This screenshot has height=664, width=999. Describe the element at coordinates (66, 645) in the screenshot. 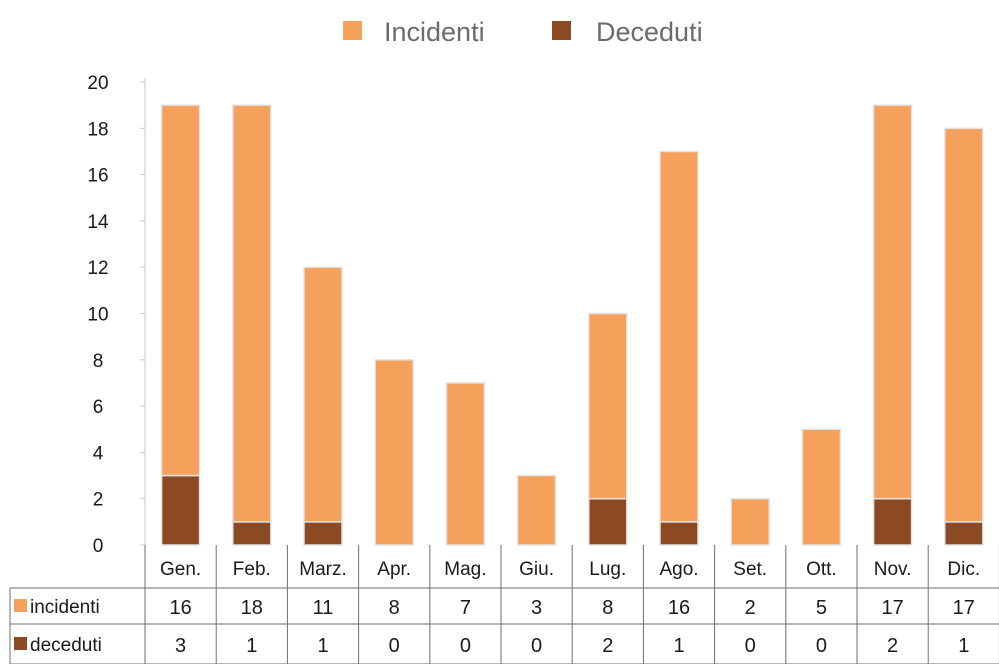

I see `row-label-deceduti: deceduti` at that location.